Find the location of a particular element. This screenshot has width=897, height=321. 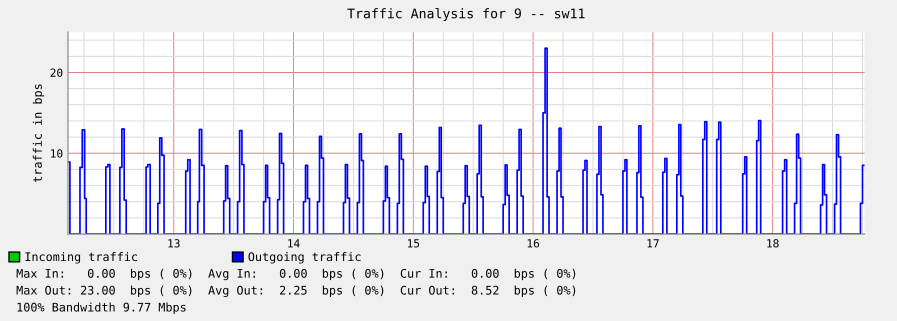

text: Max In: 0.00 bps ( 0%) Avg In: 0.00 bps ( 0%) Cur In: 0.00 bps ( 0%) is located at coordinates (296, 274).